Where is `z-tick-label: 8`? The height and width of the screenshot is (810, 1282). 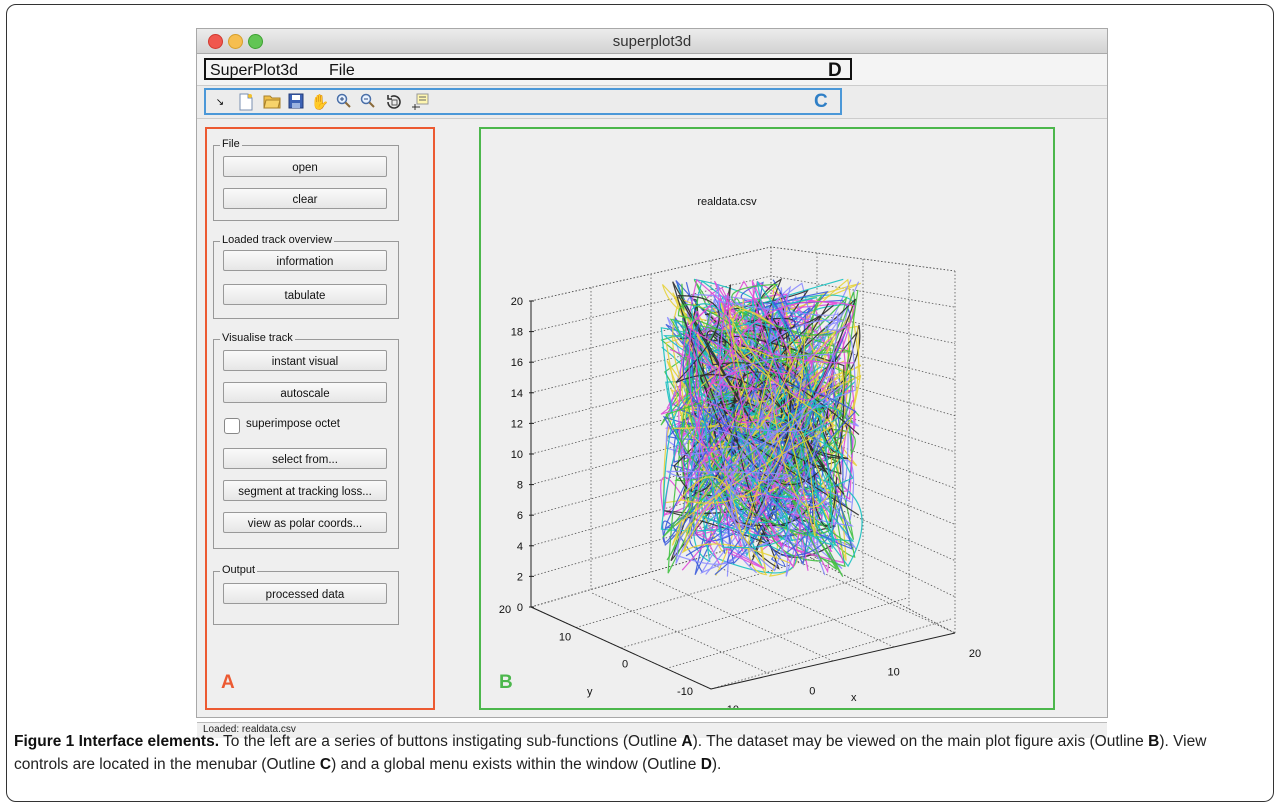 z-tick-label: 8 is located at coordinates (520, 486).